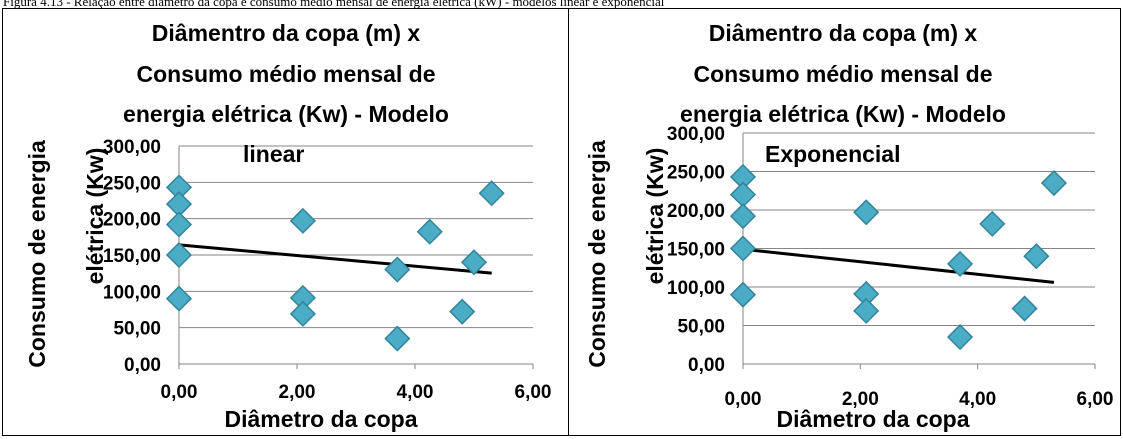  I want to click on chart-title-line: Exponencial, so click(832, 154).